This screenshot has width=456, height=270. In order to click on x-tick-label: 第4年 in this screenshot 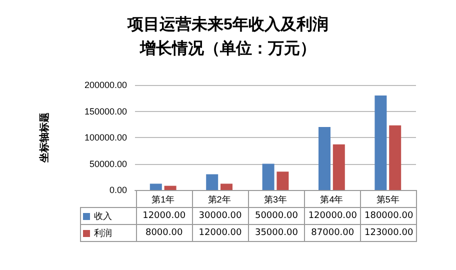, I will do `click(332, 199)`.